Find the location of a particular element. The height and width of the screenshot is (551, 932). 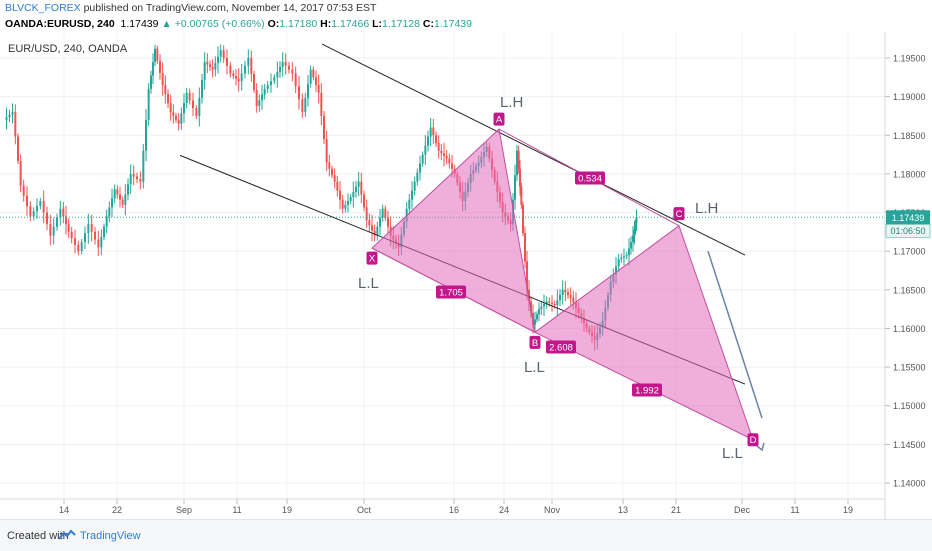

time-tick-label: 11 is located at coordinates (794, 510).